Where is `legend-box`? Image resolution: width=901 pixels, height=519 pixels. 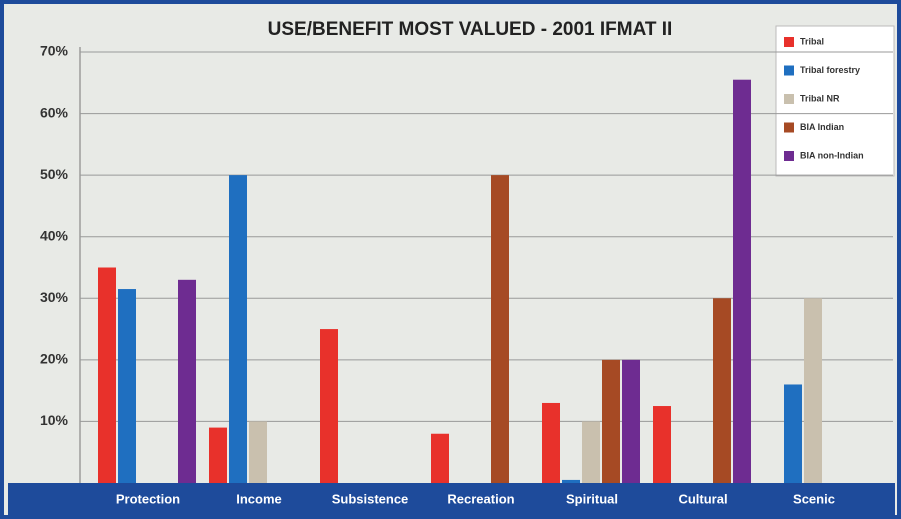 legend-box is located at coordinates (835, 101).